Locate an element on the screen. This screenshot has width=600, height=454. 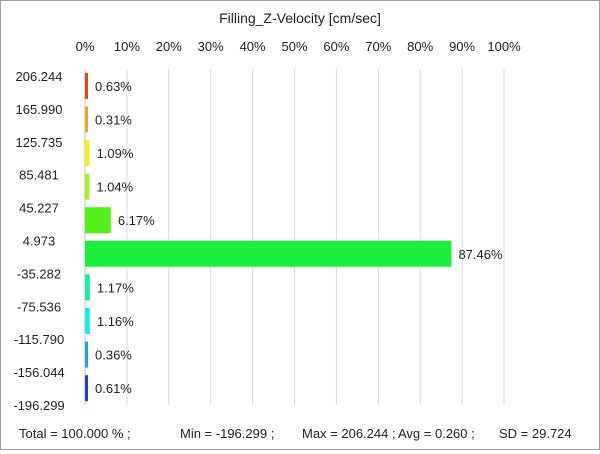
y-boundary-label: 165.990 is located at coordinates (39, 109).